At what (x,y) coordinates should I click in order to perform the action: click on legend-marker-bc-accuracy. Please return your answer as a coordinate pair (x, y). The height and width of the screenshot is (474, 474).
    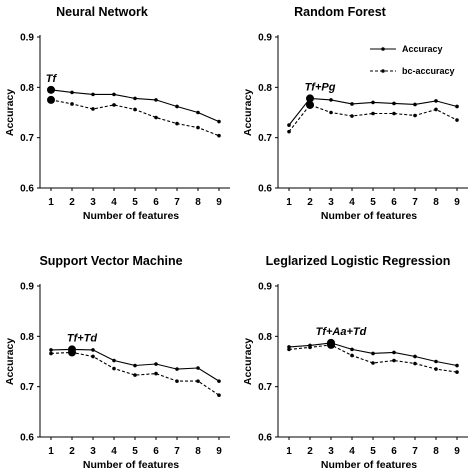
    Looking at the image, I should click on (383, 71).